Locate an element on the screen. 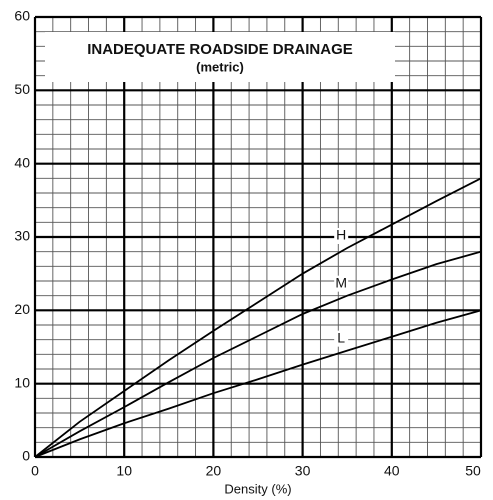 Image resolution: width=493 pixels, height=500 pixels. x-tick-label: 20 is located at coordinates (214, 471).